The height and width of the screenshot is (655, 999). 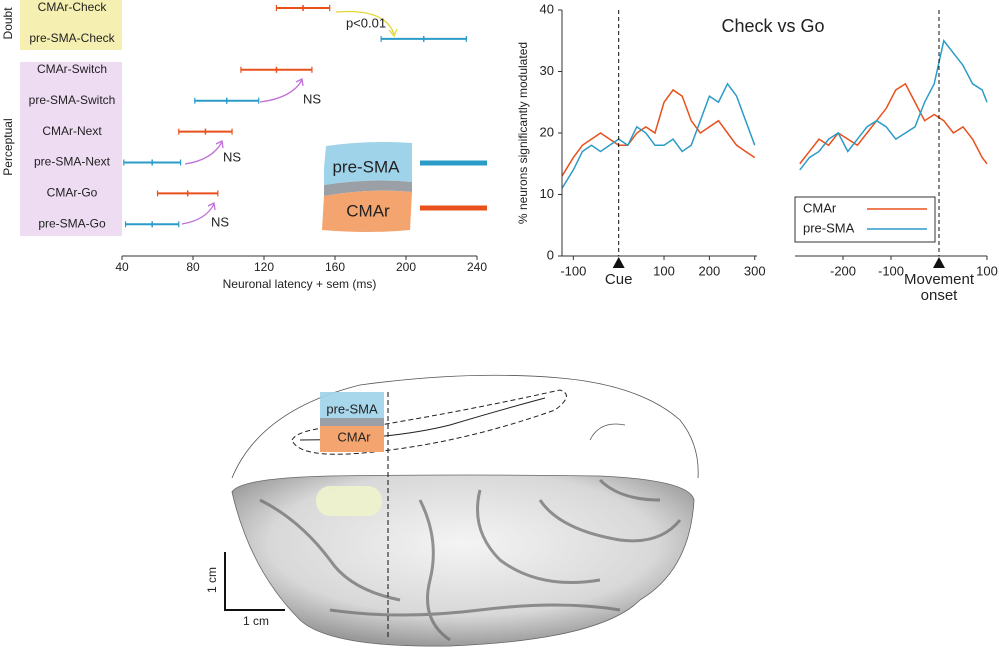 What do you see at coordinates (547, 8) in the screenshot?
I see `y-tick-label: 40` at bounding box center [547, 8].